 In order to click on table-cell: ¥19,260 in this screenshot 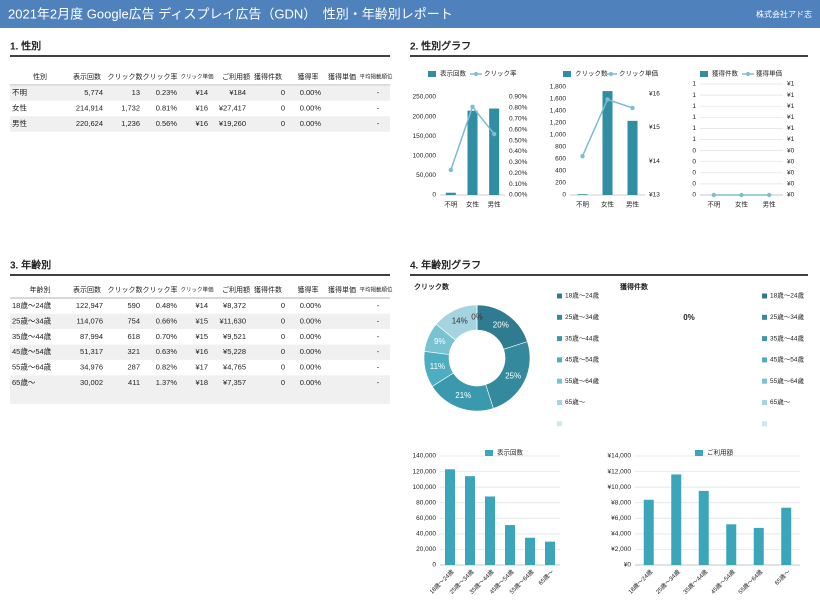, I will do `click(232, 123)`.